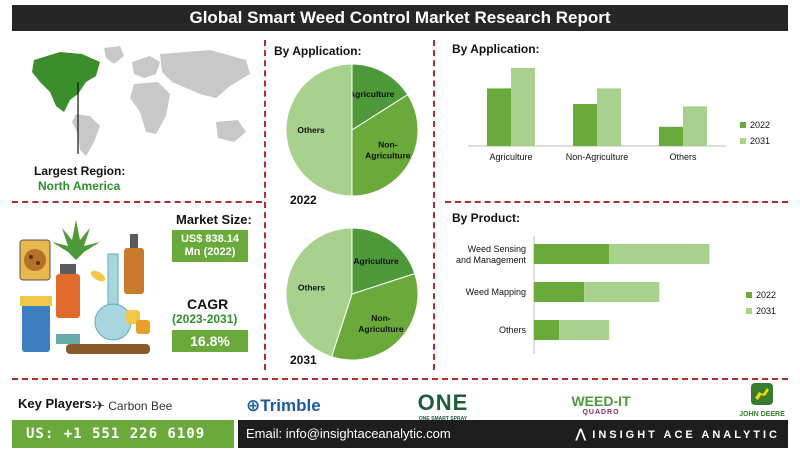 The image size is (800, 450). Describe the element at coordinates (66, 82) in the screenshot. I see `north-america-shape` at that location.